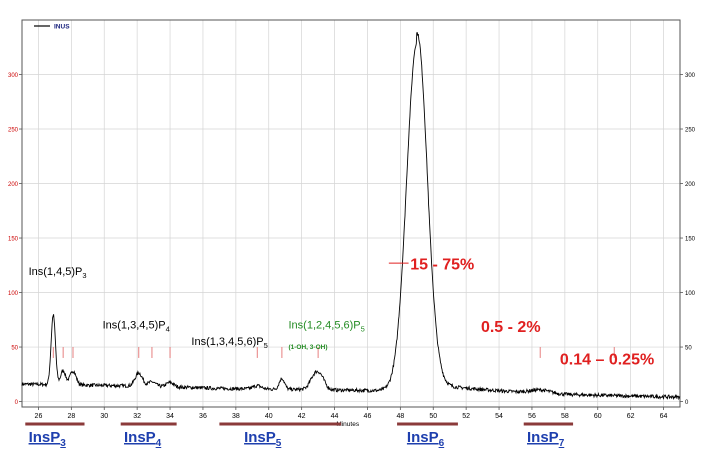 This screenshot has width=702, height=457. I want to click on x-tick-label: 50, so click(433, 416).